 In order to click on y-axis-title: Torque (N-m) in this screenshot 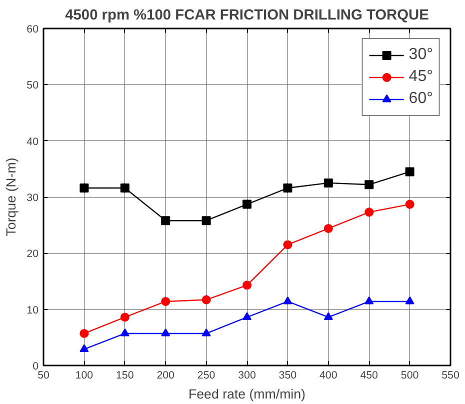, I will do `click(11, 197)`.